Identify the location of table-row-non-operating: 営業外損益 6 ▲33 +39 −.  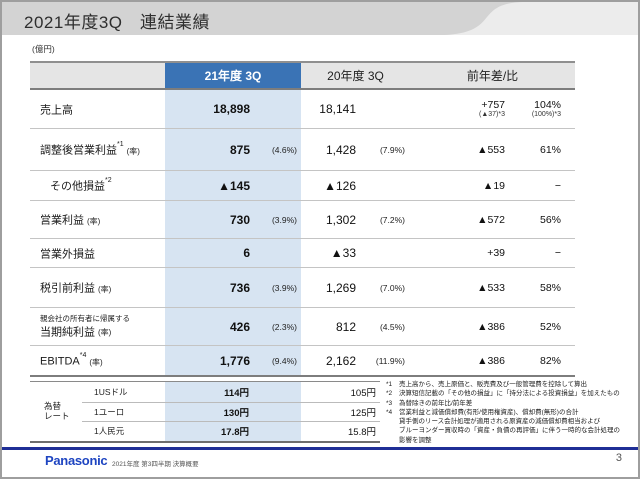
(302, 252).